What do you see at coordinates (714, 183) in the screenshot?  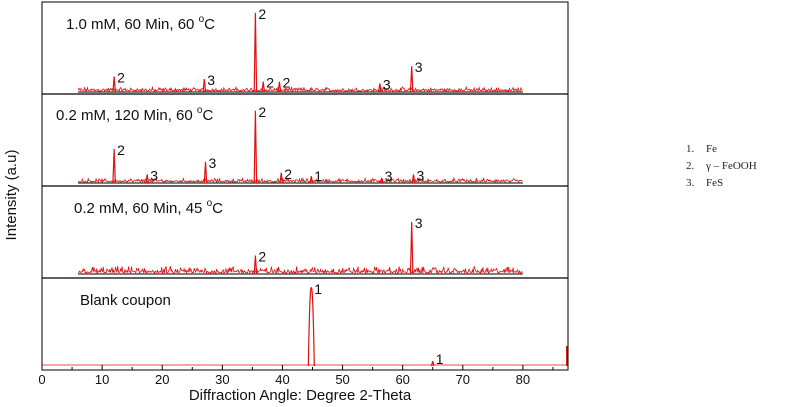 I see `legend-item-label: FeS` at bounding box center [714, 183].